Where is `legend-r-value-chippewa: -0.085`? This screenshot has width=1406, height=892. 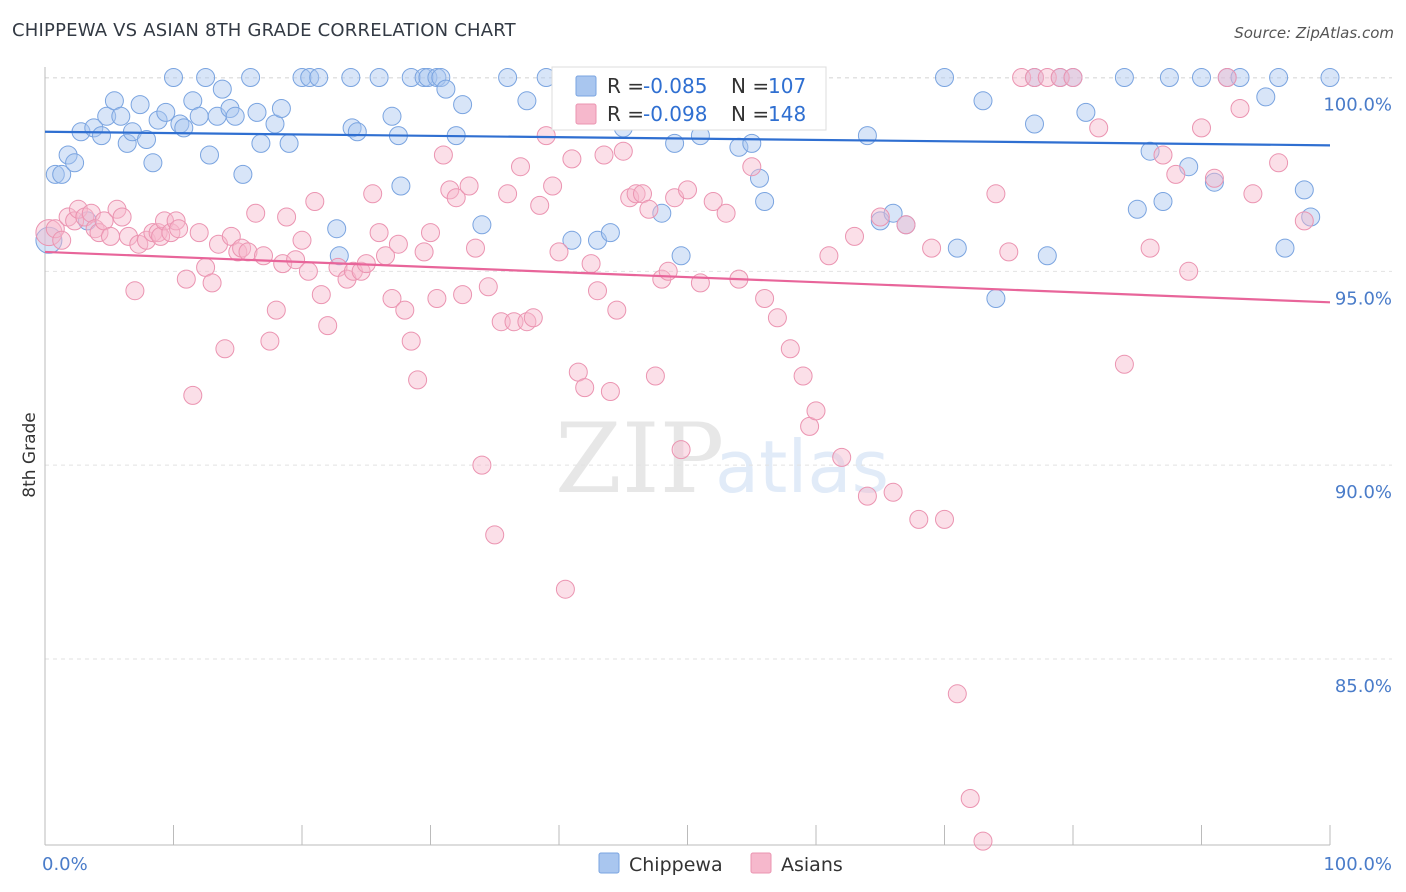 legend-r-value-chippewa: -0.085 is located at coordinates (675, 86).